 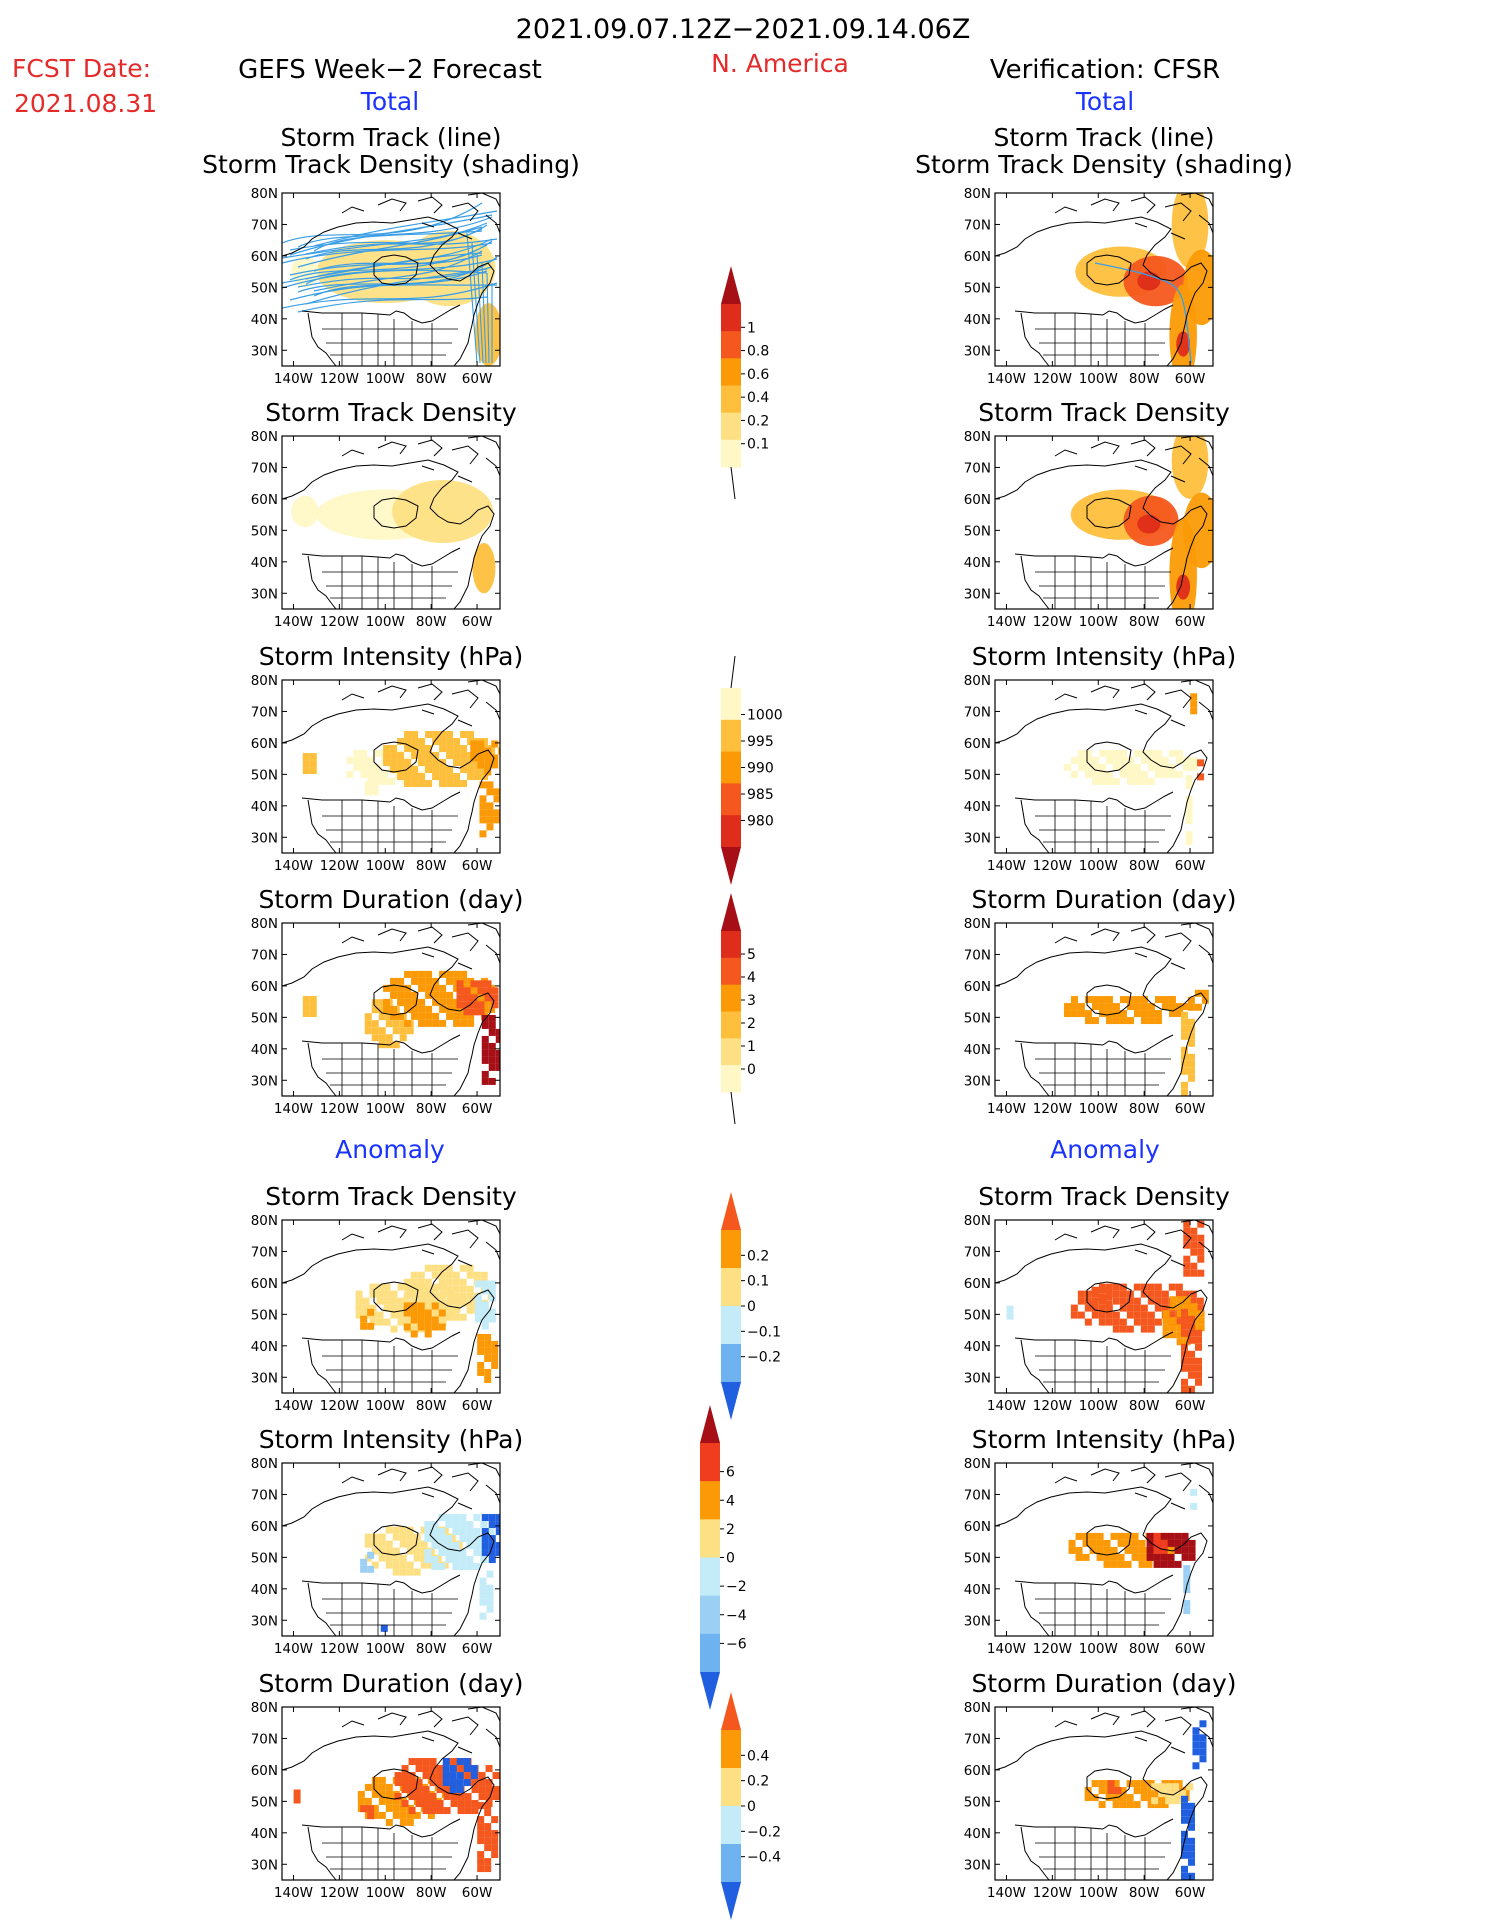 I want to click on lat-tick-label: 70N, so click(x=264, y=1495).